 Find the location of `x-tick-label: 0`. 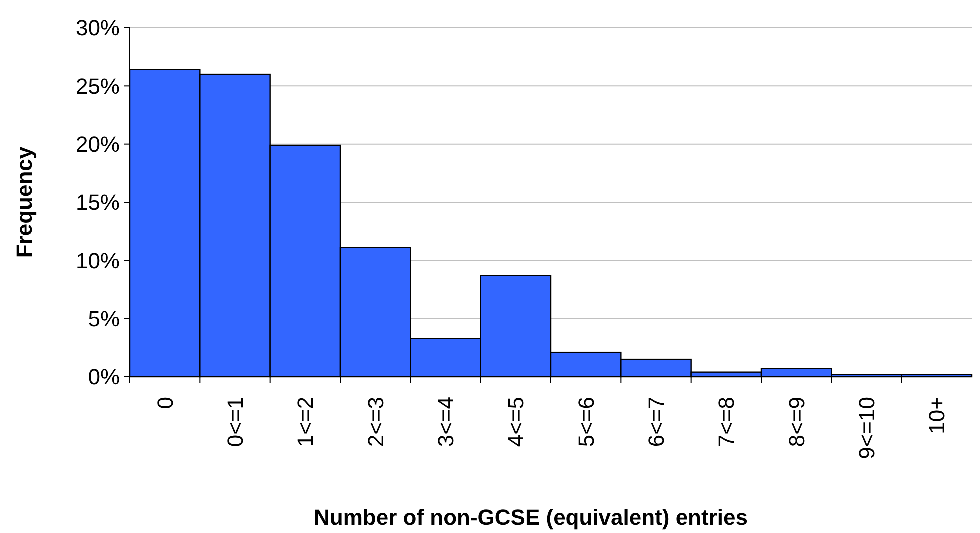

x-tick-label: 0 is located at coordinates (165, 403).